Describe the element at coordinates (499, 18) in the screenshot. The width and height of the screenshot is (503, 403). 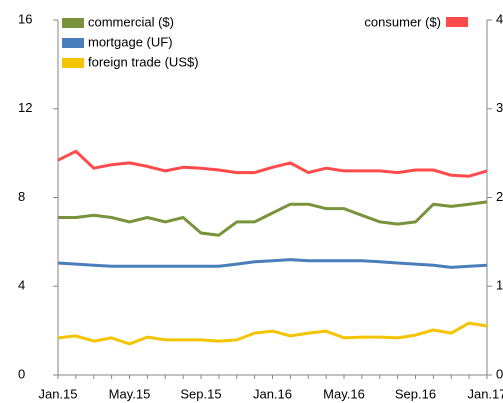
I see `y2-tick-label: 40` at that location.